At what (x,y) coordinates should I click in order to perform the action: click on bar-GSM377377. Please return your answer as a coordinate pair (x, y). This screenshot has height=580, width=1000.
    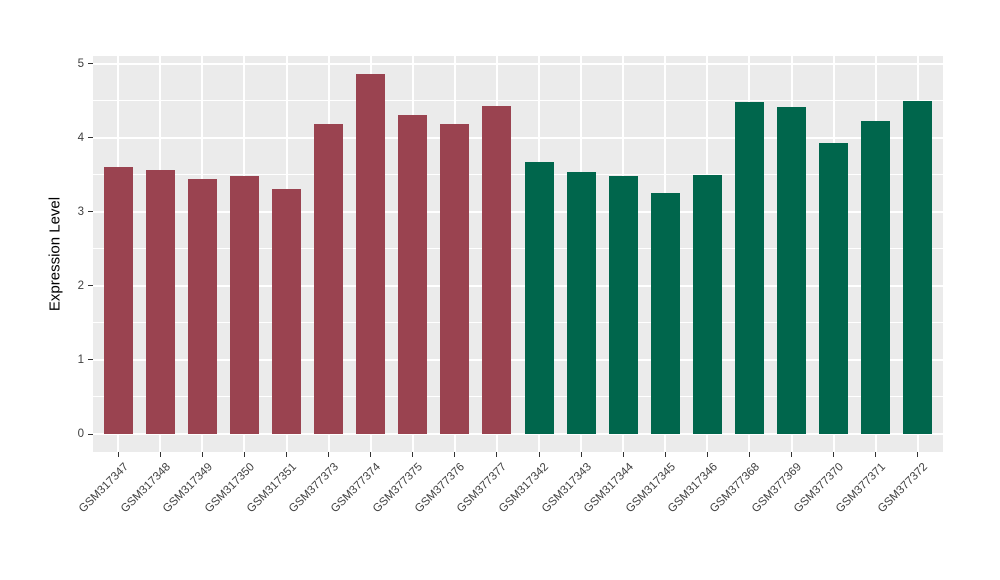
    Looking at the image, I should click on (496, 269).